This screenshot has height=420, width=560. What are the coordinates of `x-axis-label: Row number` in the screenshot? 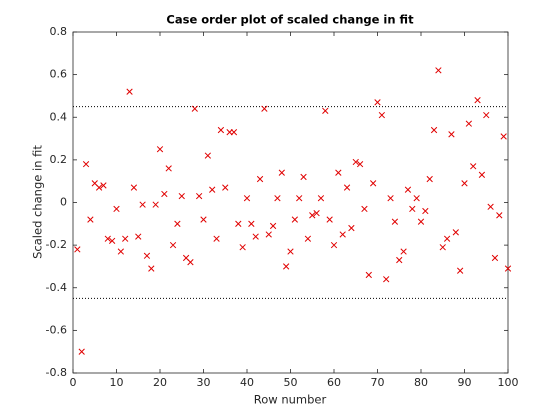 It's located at (290, 400).